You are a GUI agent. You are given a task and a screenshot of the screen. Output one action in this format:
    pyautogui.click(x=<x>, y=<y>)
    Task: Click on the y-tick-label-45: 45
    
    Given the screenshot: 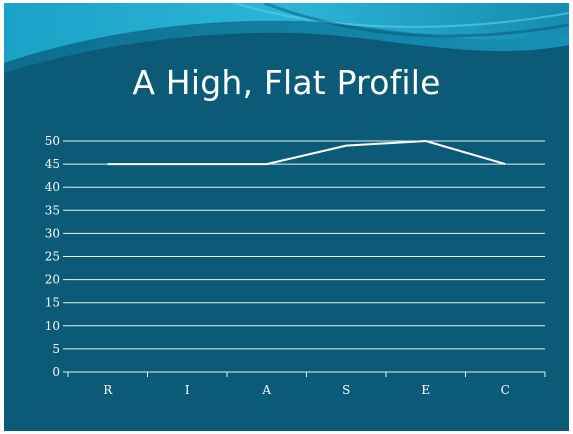 What is the action you would take?
    pyautogui.click(x=52, y=164)
    